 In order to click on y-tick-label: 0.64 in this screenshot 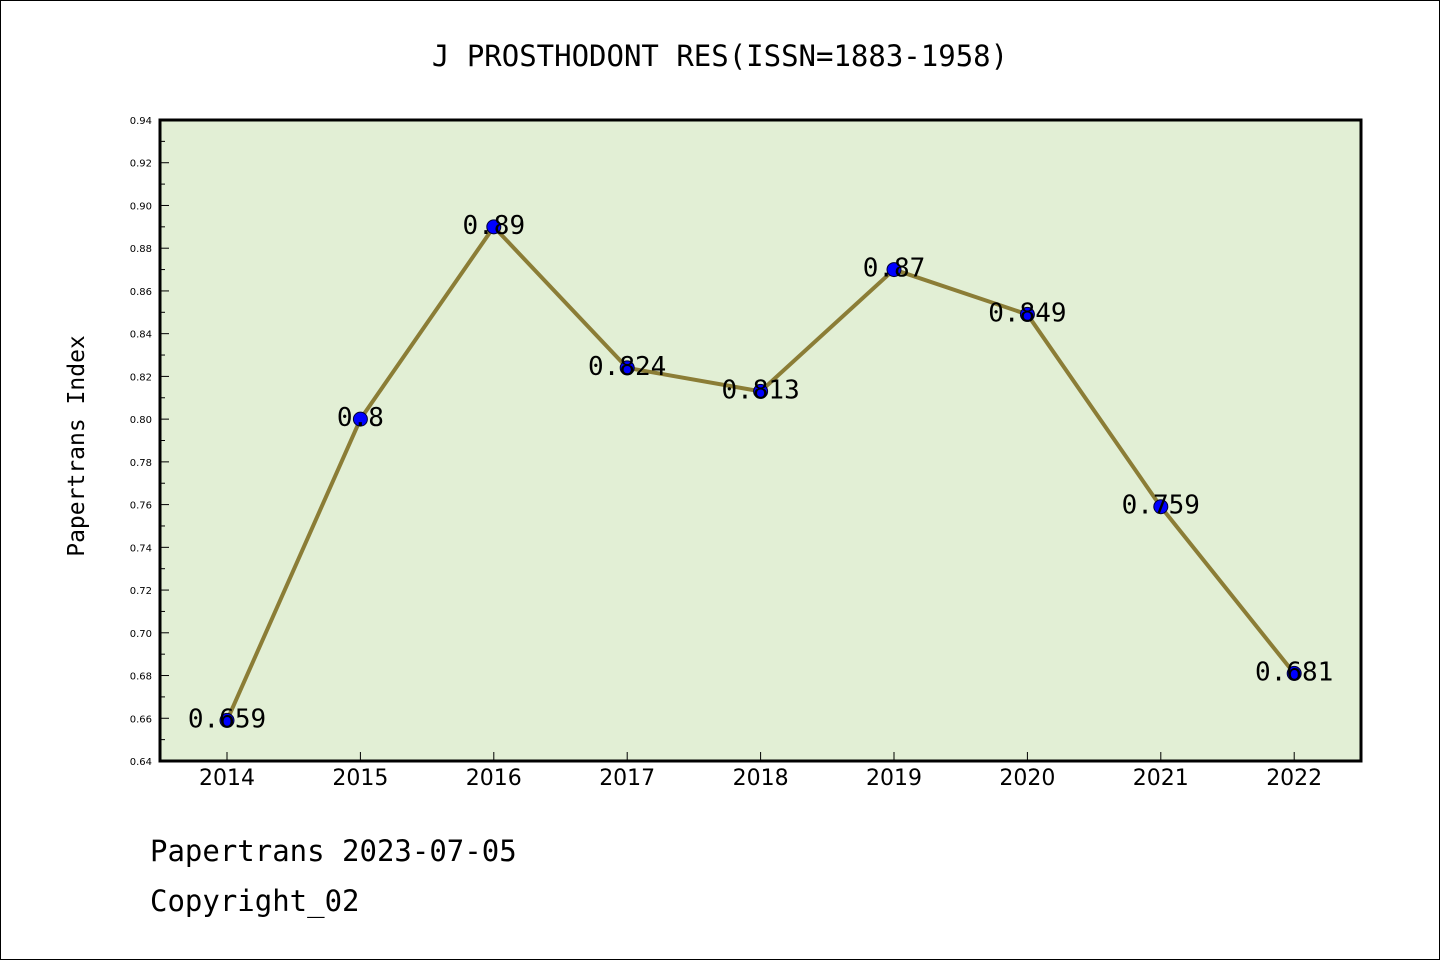, I will do `click(141, 762)`.